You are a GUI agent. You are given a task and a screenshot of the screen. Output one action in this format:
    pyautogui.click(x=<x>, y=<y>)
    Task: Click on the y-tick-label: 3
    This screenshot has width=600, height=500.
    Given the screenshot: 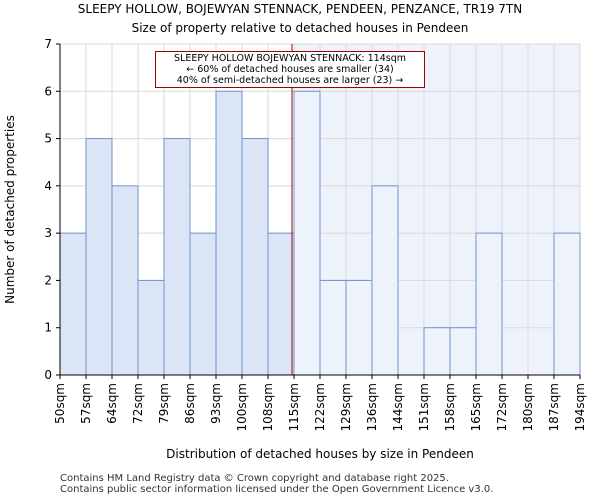 What is the action you would take?
    pyautogui.click(x=48, y=233)
    